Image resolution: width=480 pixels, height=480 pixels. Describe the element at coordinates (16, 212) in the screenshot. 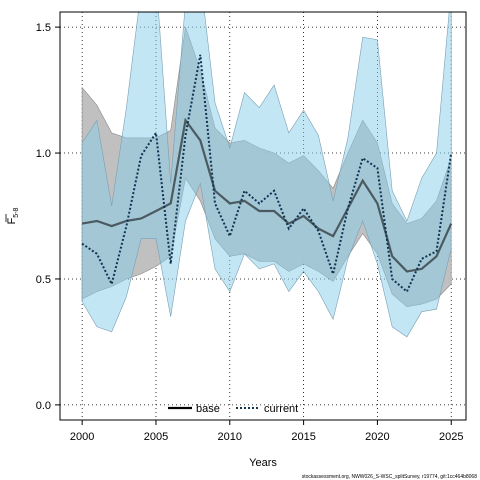

I see `y-axis-title-sub: 5-8` at that location.